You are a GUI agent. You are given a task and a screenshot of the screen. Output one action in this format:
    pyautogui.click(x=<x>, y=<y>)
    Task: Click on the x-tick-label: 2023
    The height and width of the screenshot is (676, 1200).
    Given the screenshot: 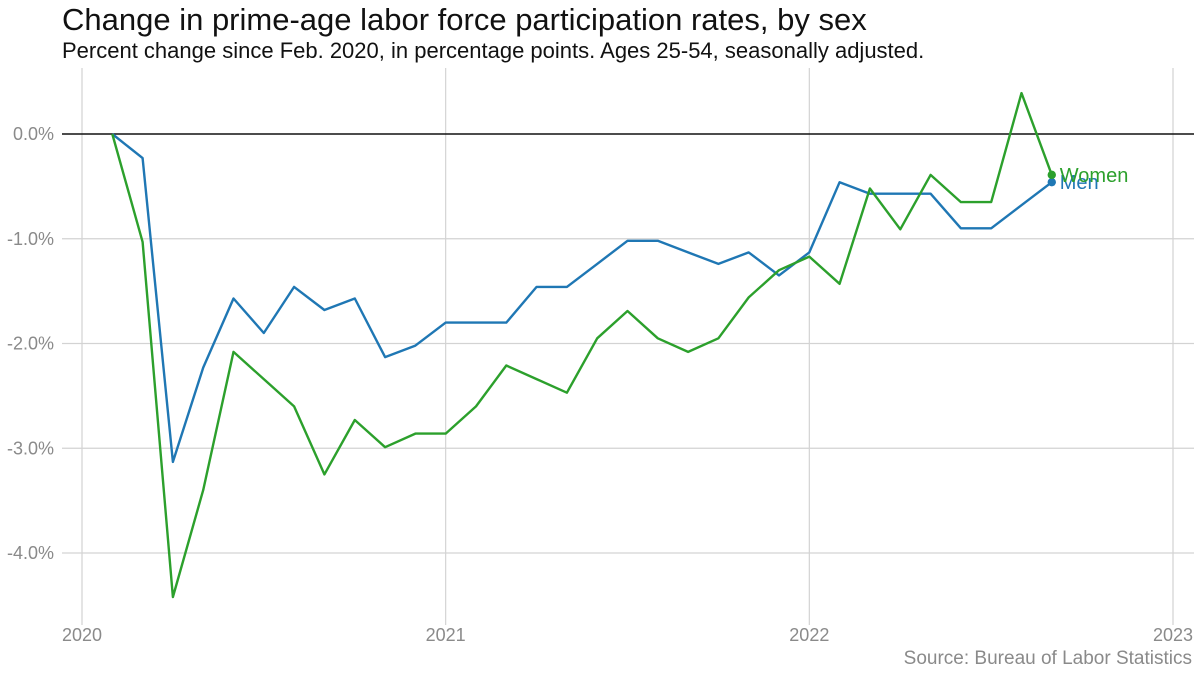 What is the action you would take?
    pyautogui.click(x=1173, y=635)
    